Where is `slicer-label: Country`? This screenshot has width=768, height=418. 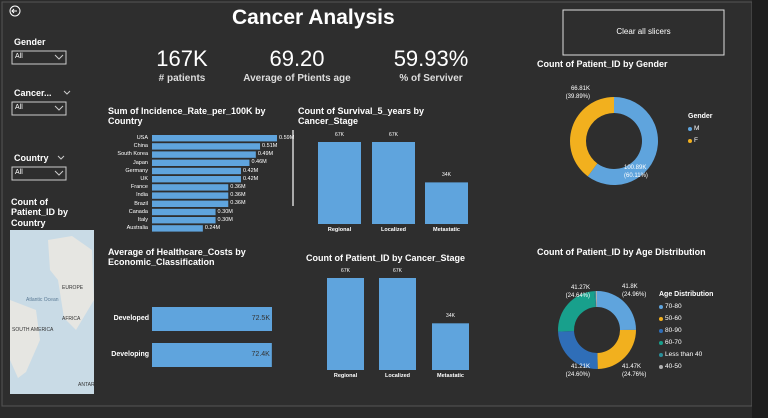
slicer-label: Country is located at coordinates (31, 158).